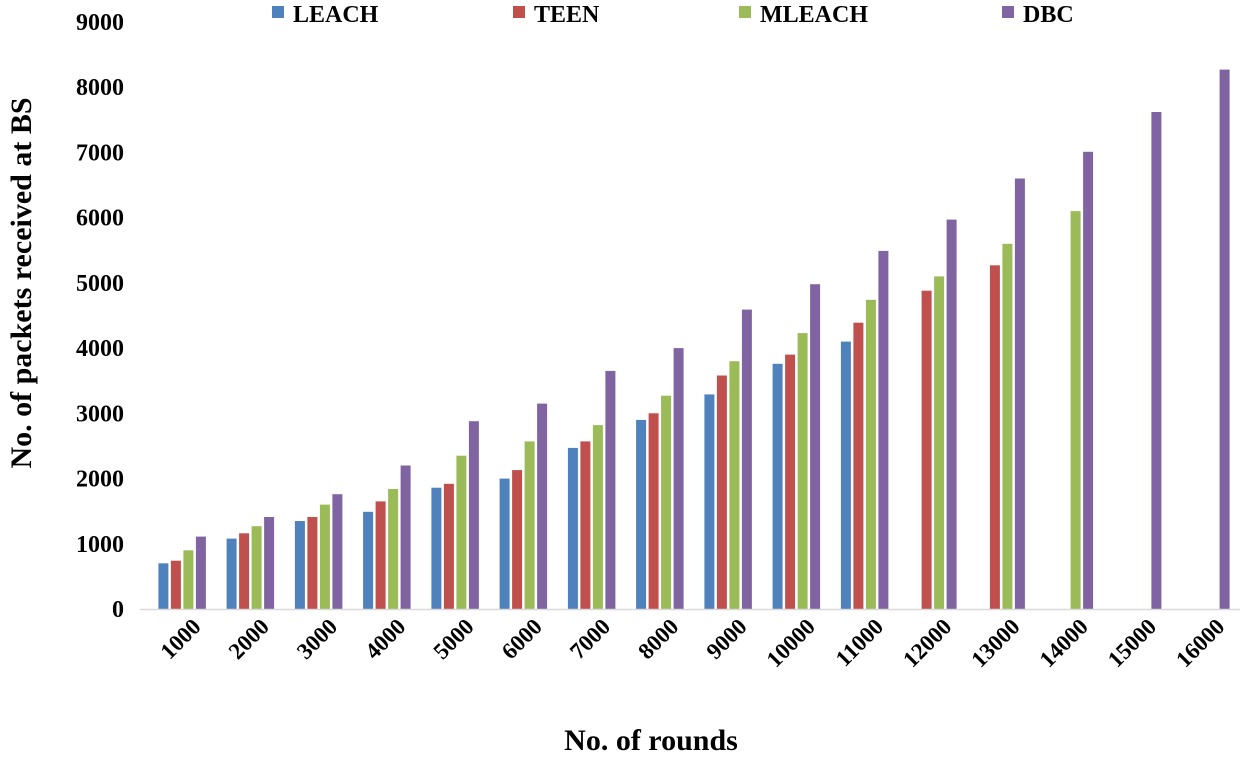 The height and width of the screenshot is (760, 1245). I want to click on x-tick-label: 6000, so click(522, 639).